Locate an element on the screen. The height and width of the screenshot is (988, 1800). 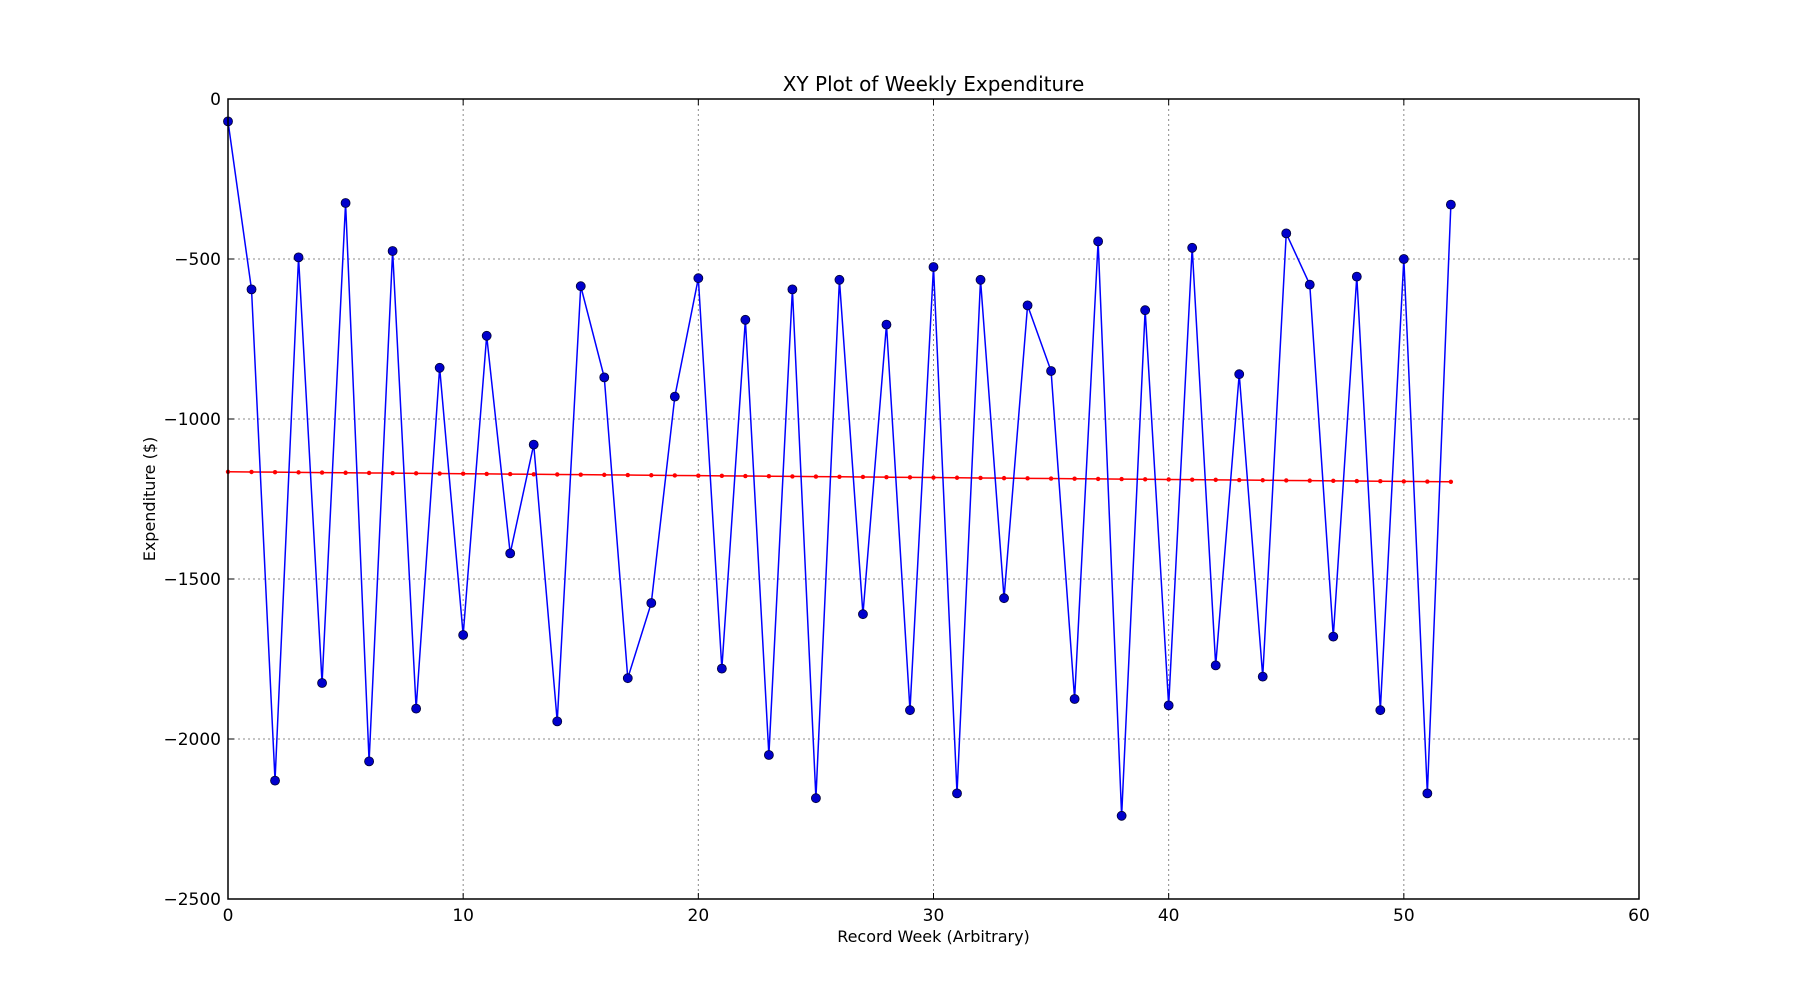
y-tick-label: −2000 is located at coordinates (192, 740).